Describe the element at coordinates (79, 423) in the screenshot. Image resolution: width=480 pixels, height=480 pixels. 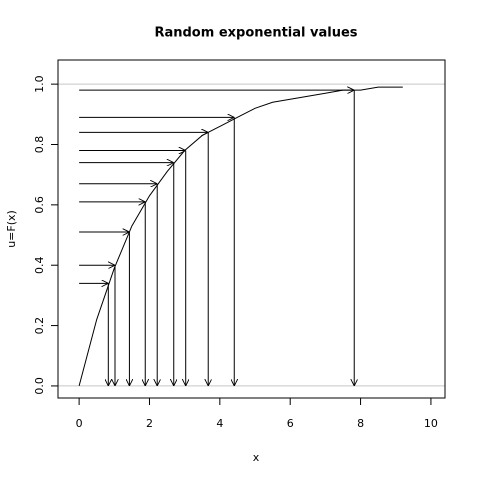
I see `x-tick-label: 0` at that location.